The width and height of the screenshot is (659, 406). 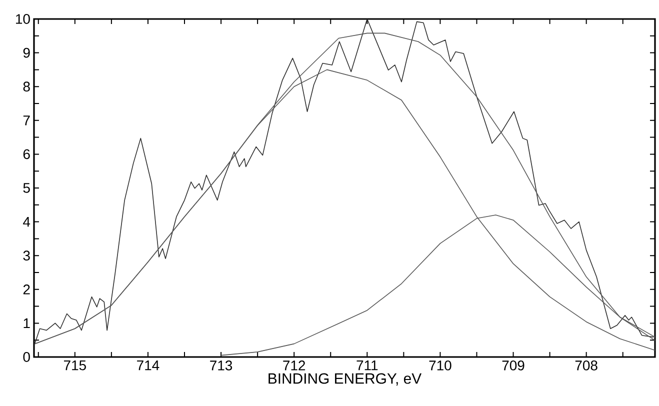 What do you see at coordinates (26, 357) in the screenshot?
I see `y-tick-label: 0` at bounding box center [26, 357].